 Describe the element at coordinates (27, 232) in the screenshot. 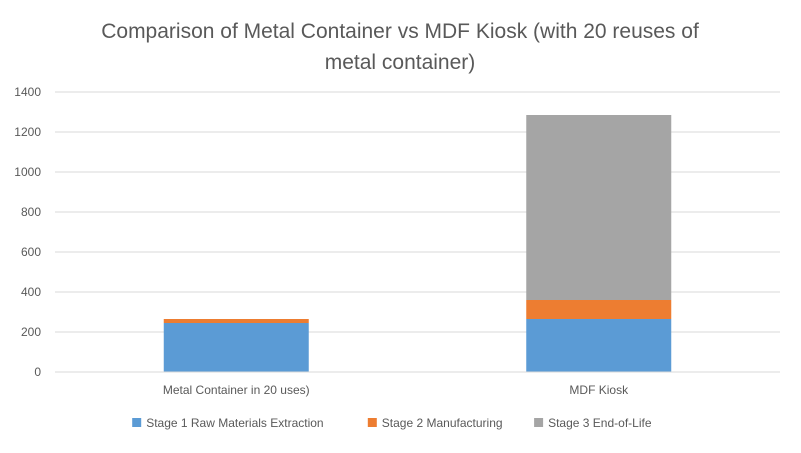

I see `y-axis-ticks: 0 200 400 600 800 1000 1200 1400` at that location.